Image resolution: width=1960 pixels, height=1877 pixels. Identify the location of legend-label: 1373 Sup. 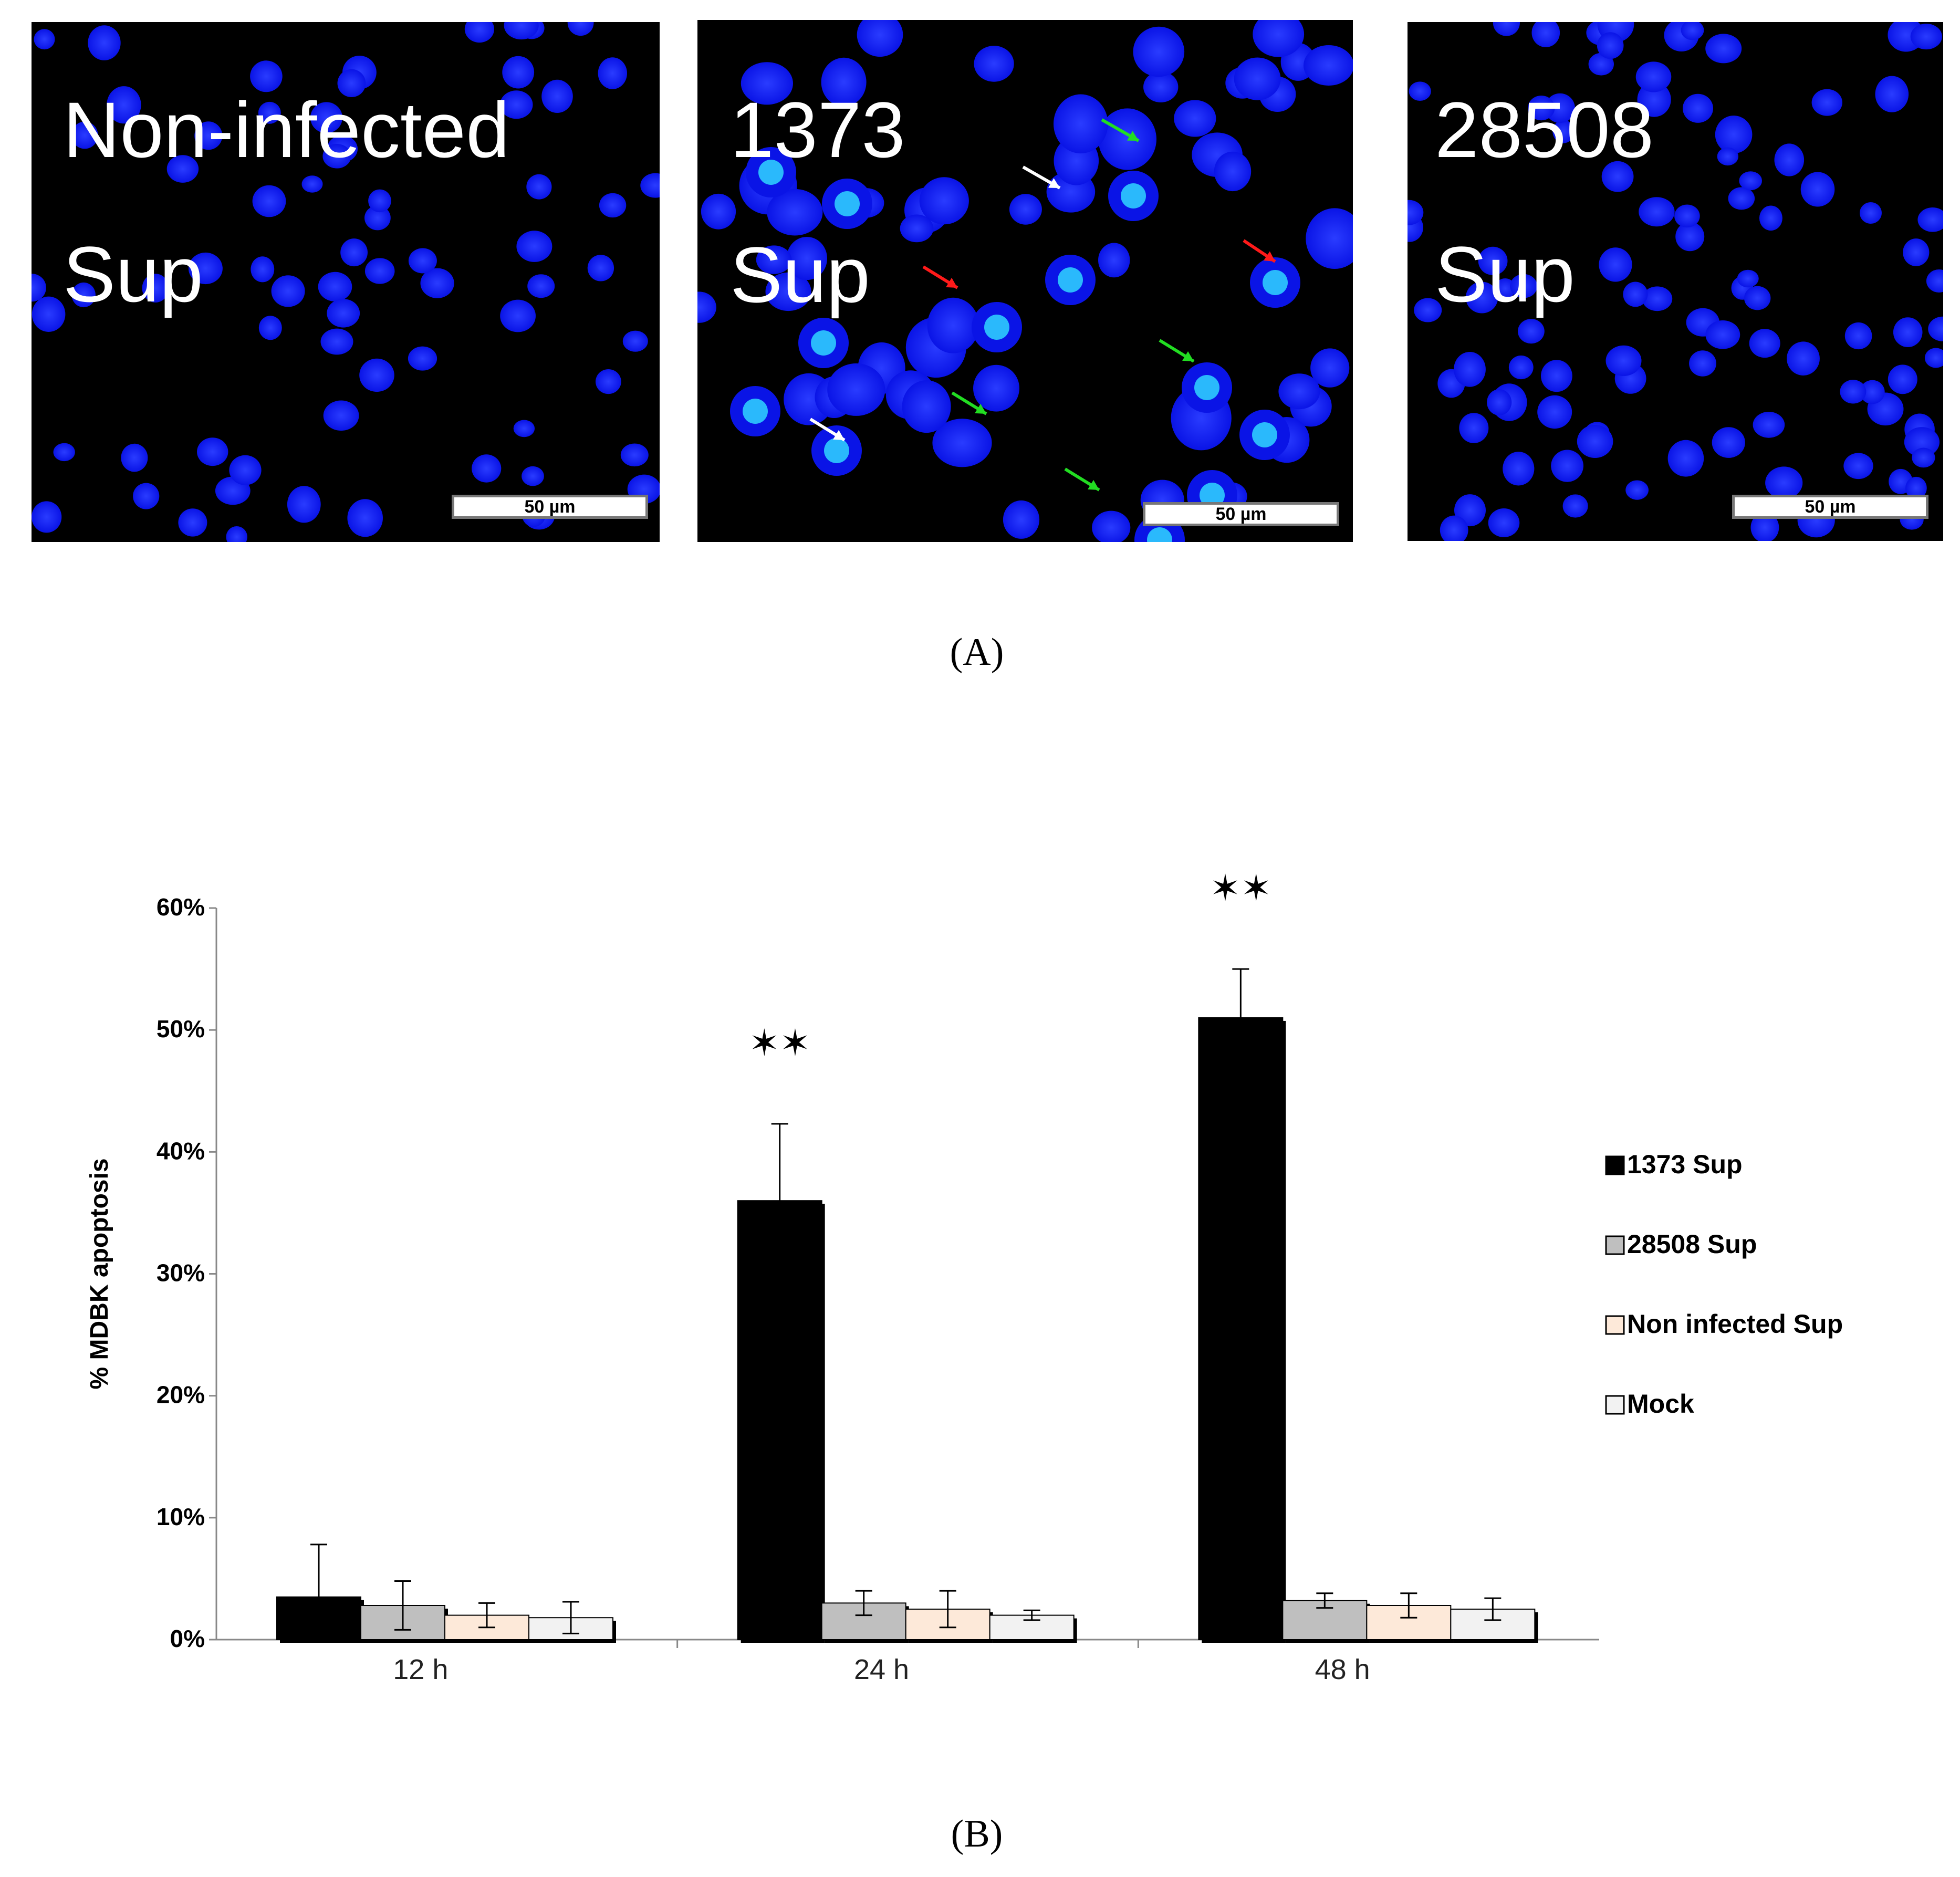
(1685, 1164).